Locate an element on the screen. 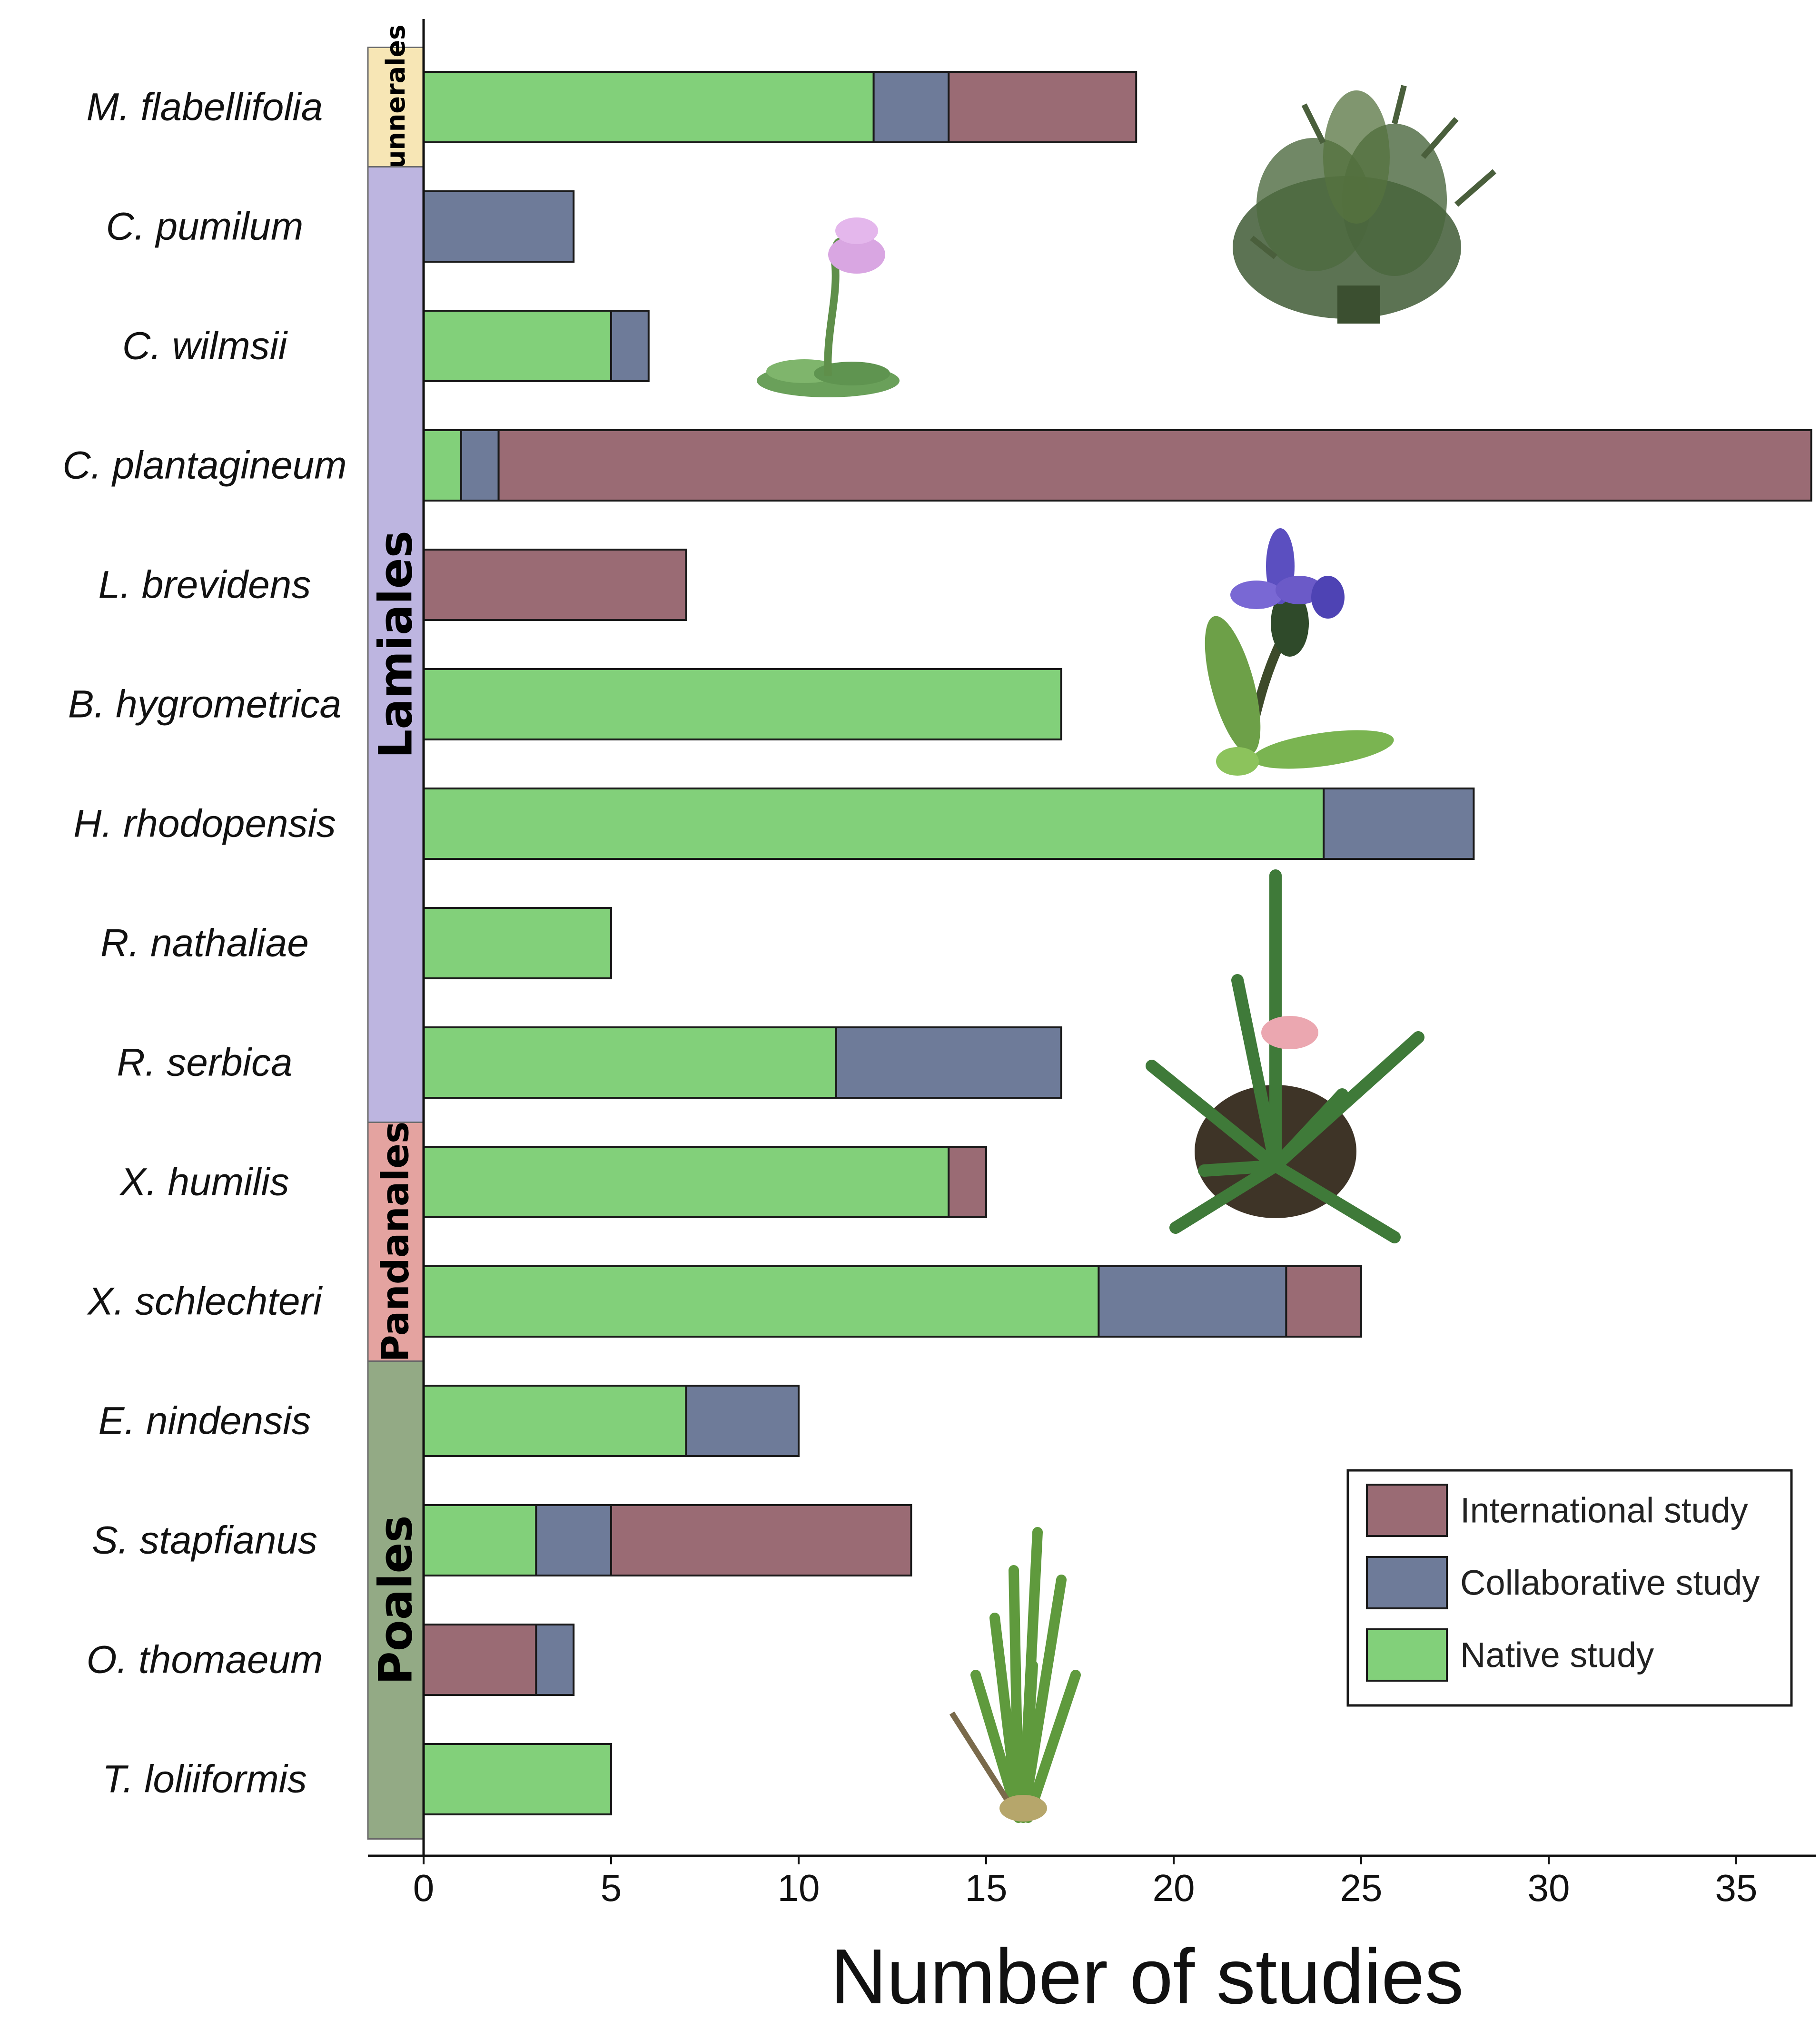  x-tick-label-15: 15 is located at coordinates (987, 1888).